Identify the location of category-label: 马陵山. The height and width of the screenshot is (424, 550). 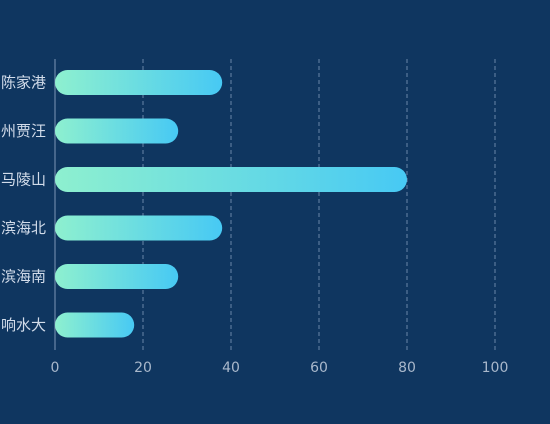
(23, 180).